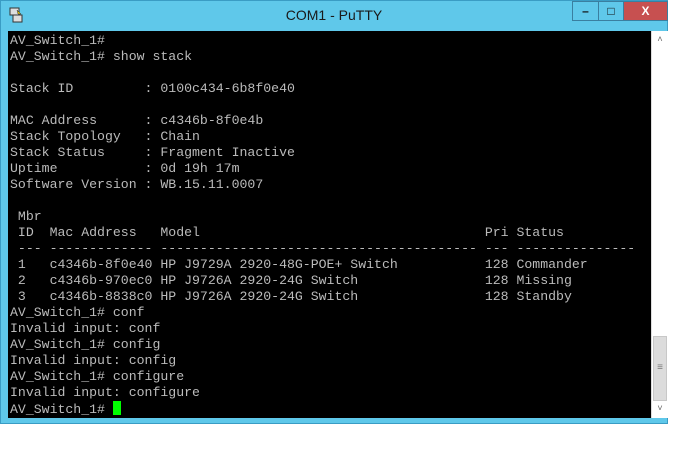 The height and width of the screenshot is (460, 675). Describe the element at coordinates (137, 120) in the screenshot. I see `terminal-line: MAC Address : c4346b-8f0e4b` at that location.